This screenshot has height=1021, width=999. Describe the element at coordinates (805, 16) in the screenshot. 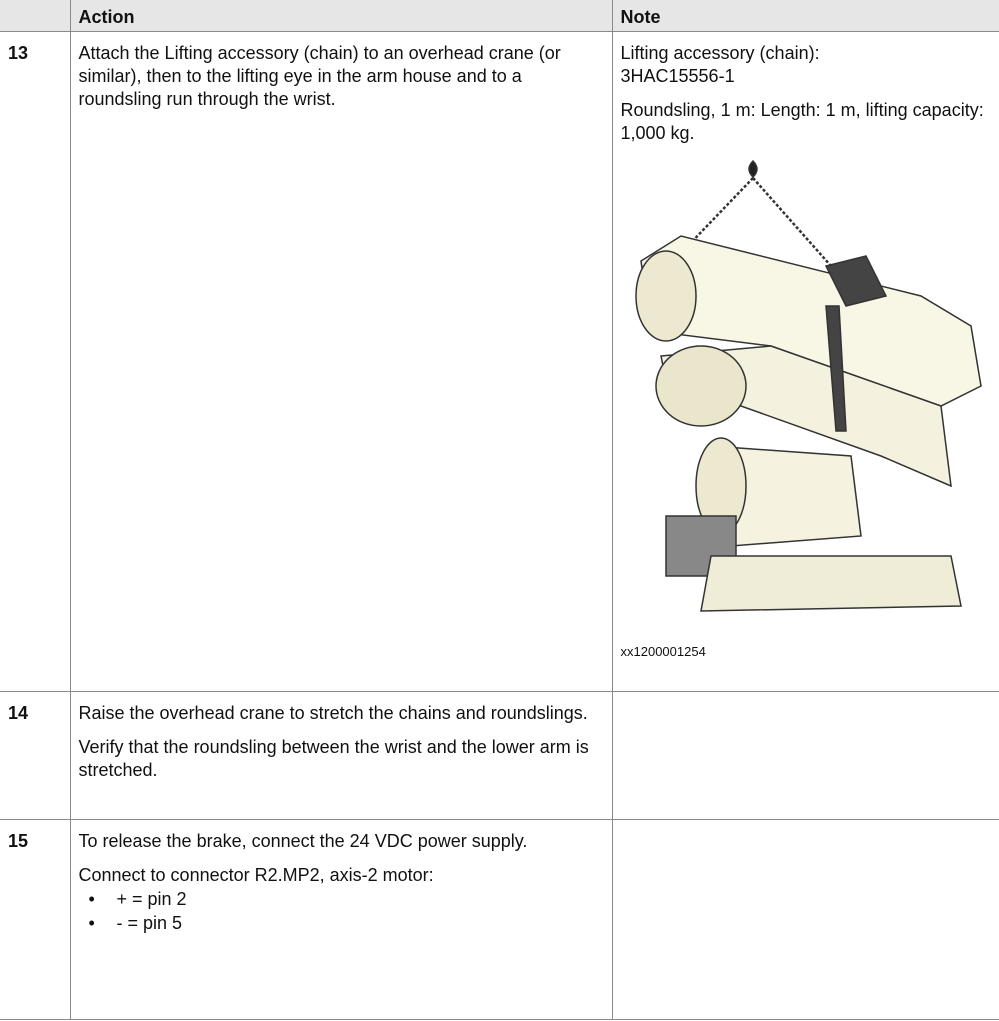

I see `column-header: Note` at that location.